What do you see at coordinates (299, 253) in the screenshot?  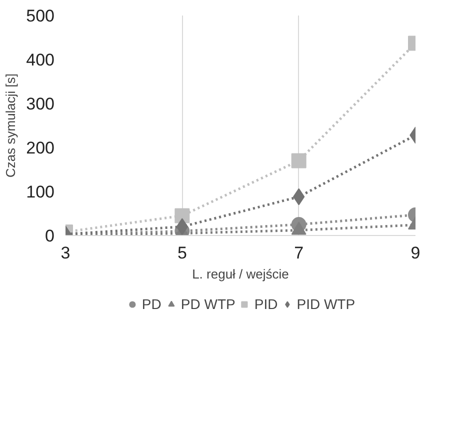 I see `x-tick-label: 7` at bounding box center [299, 253].